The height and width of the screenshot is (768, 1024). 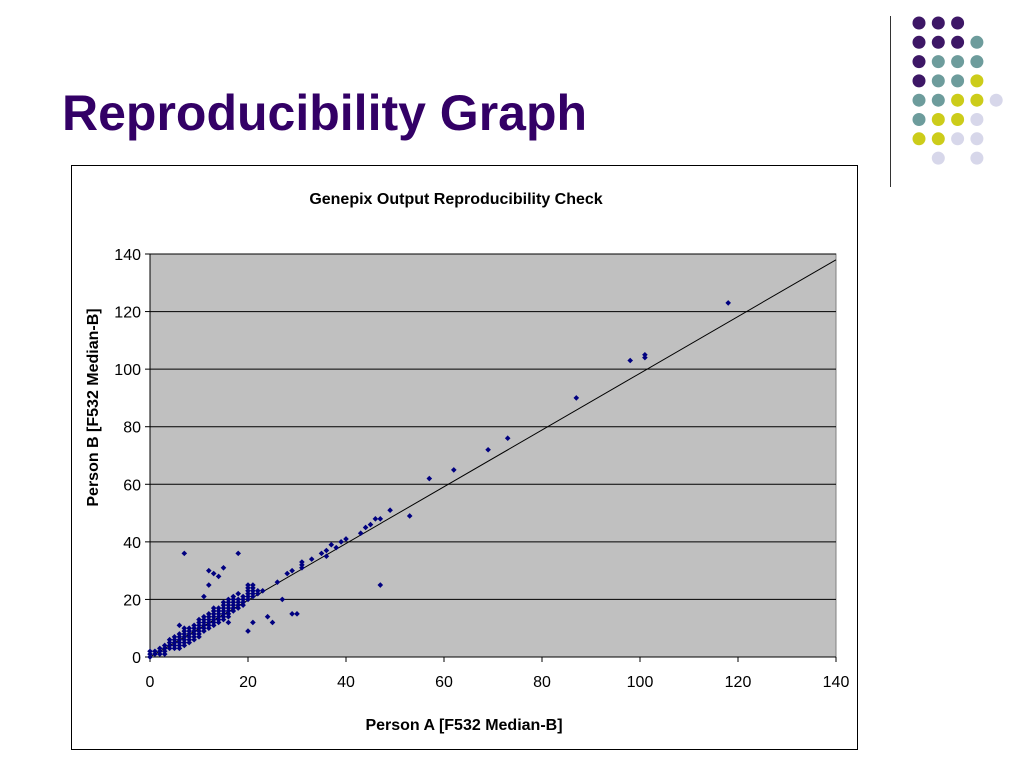 What do you see at coordinates (640, 682) in the screenshot?
I see `x-tick-label: 100` at bounding box center [640, 682].